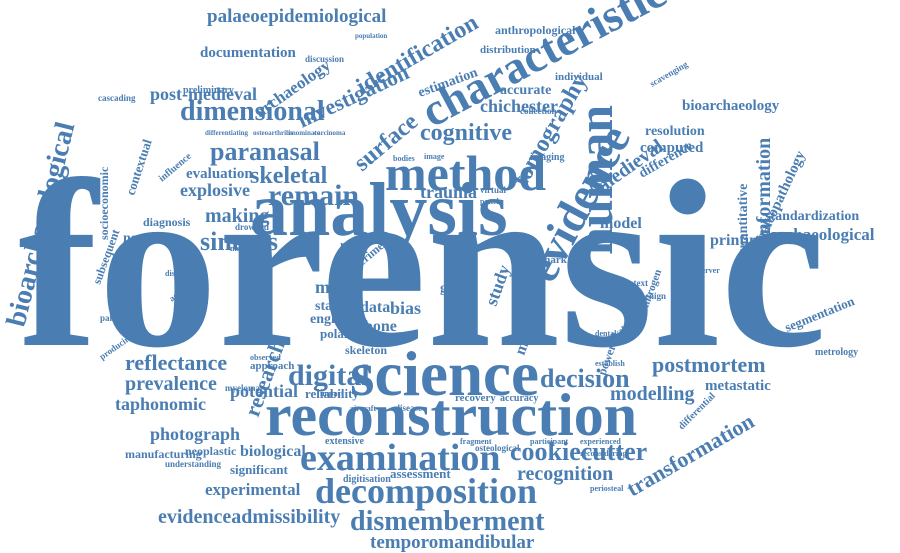  I want to click on word: reliability, so click(332, 393).